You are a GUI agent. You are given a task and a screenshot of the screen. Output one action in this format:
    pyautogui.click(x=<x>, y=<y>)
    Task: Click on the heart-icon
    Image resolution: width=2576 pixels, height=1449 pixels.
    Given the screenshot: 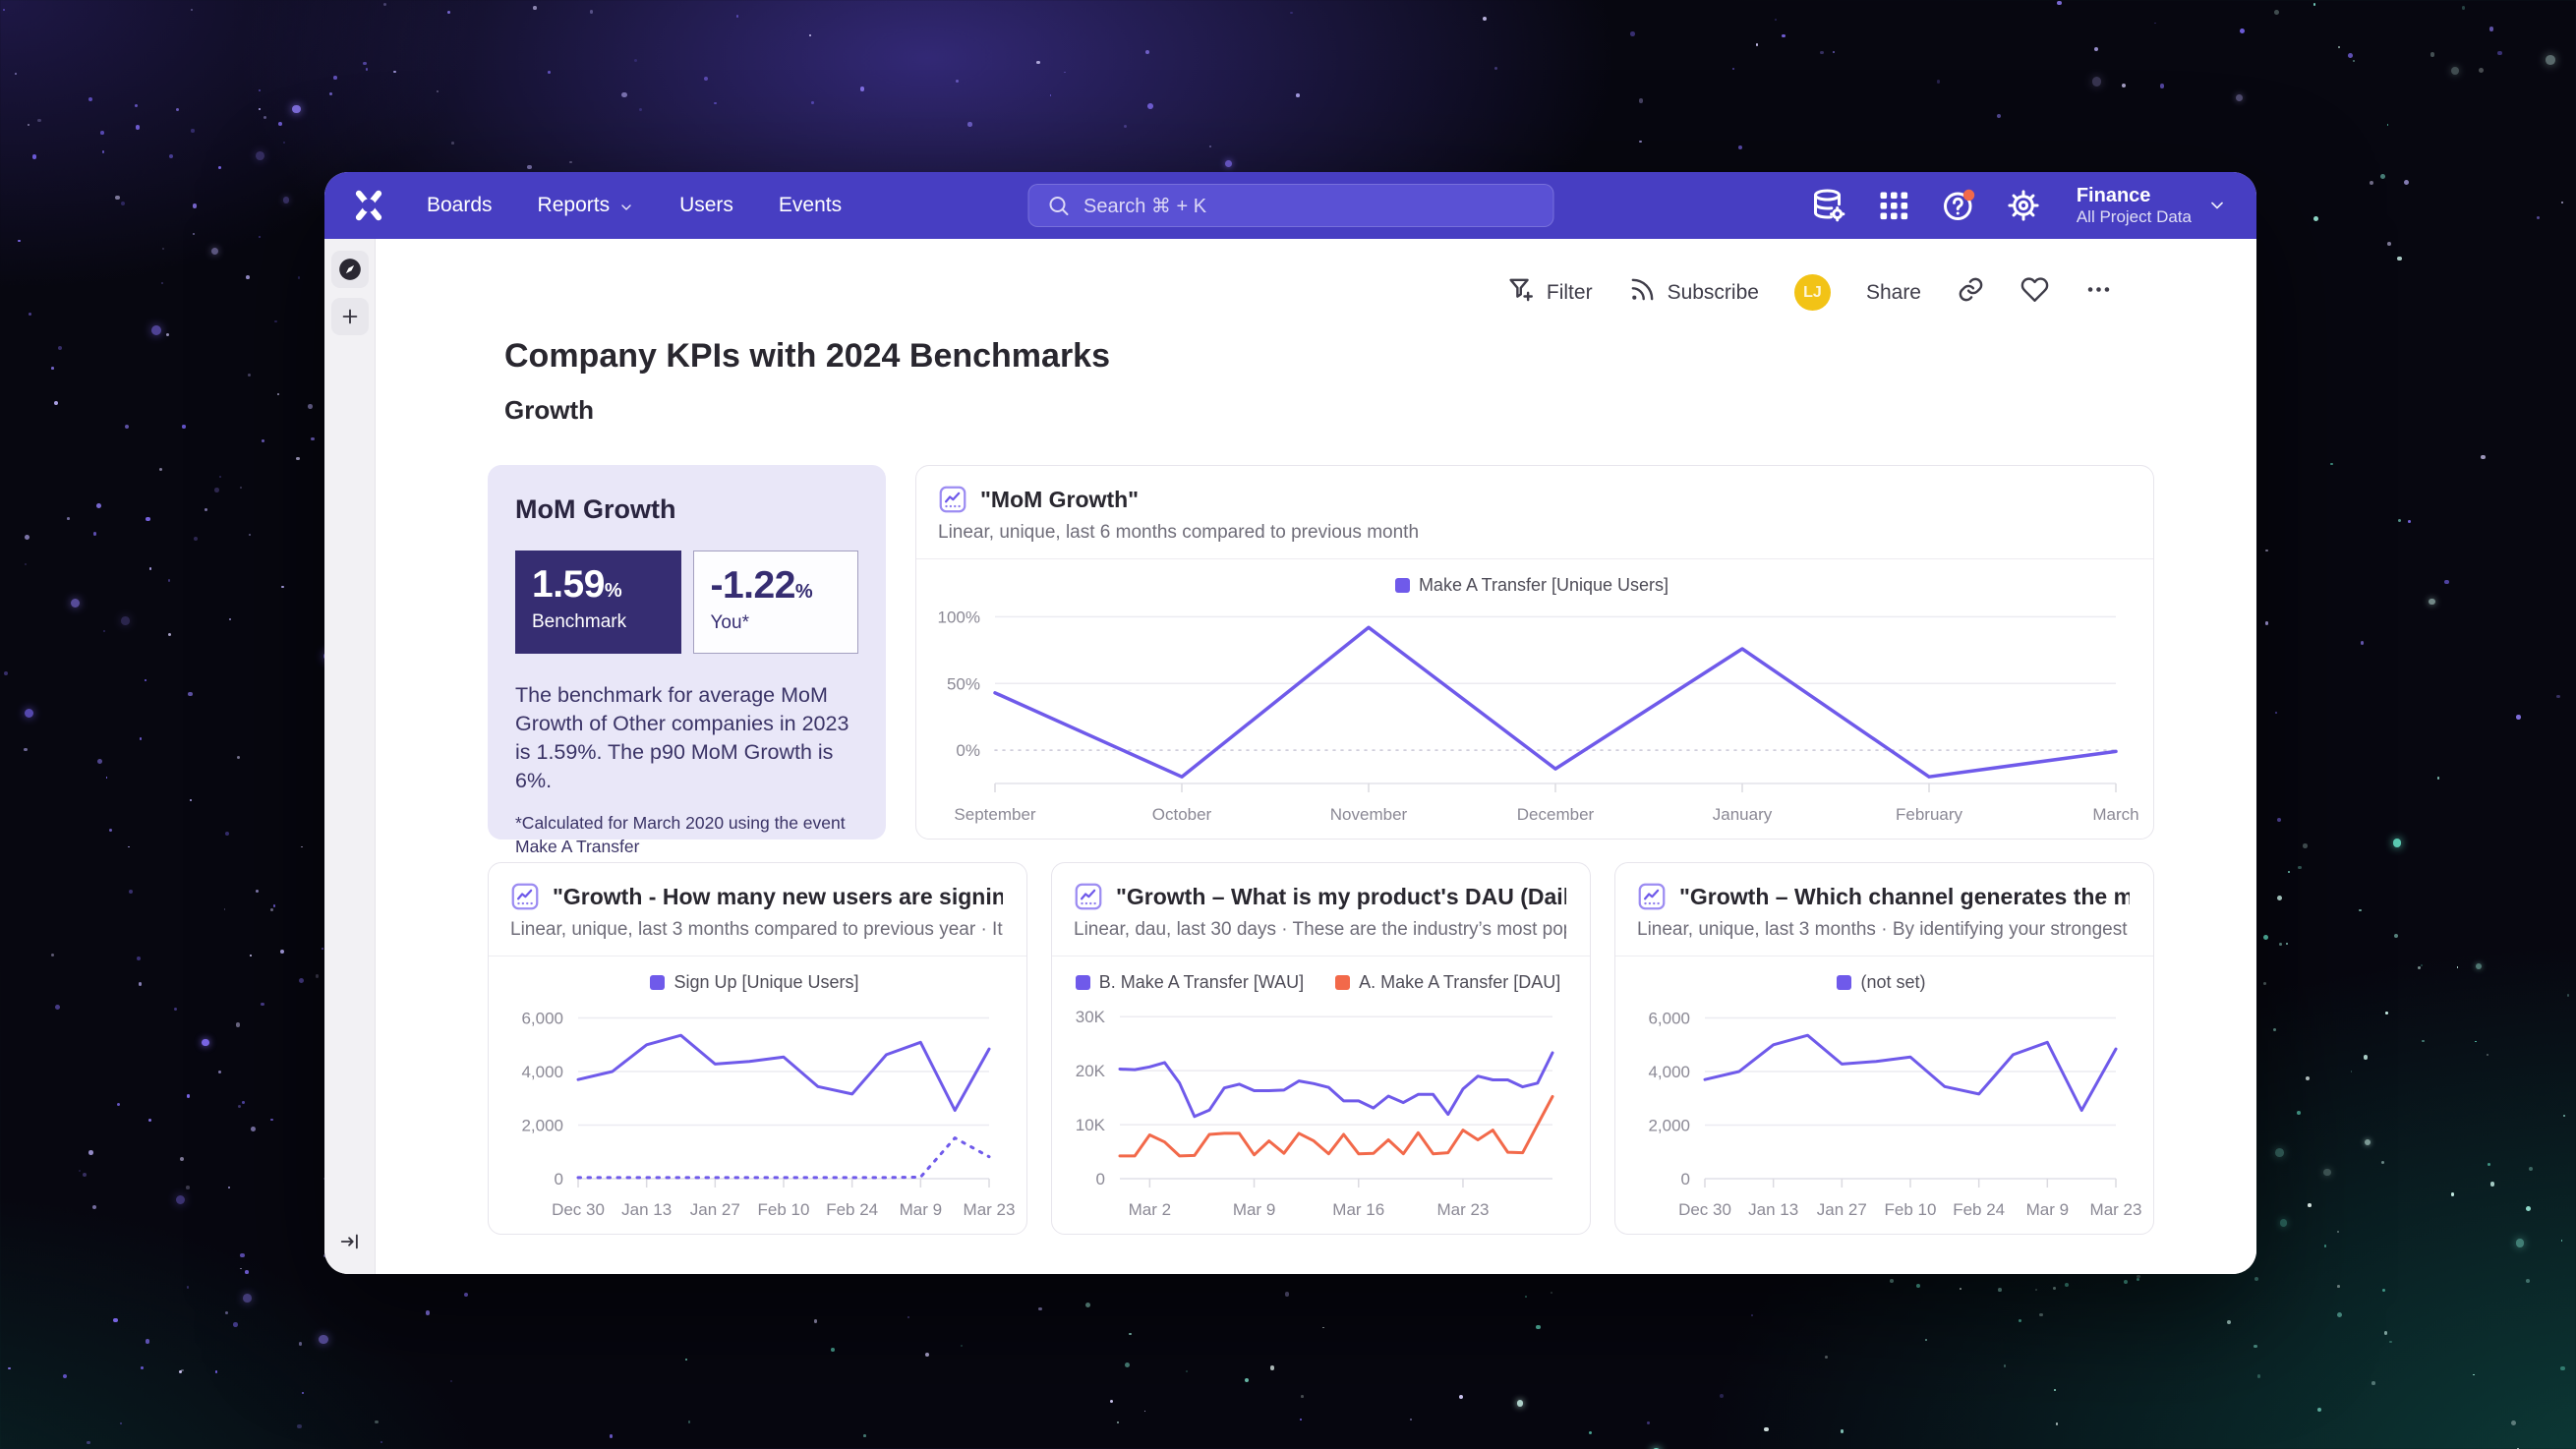 What is the action you would take?
    pyautogui.click(x=2034, y=293)
    